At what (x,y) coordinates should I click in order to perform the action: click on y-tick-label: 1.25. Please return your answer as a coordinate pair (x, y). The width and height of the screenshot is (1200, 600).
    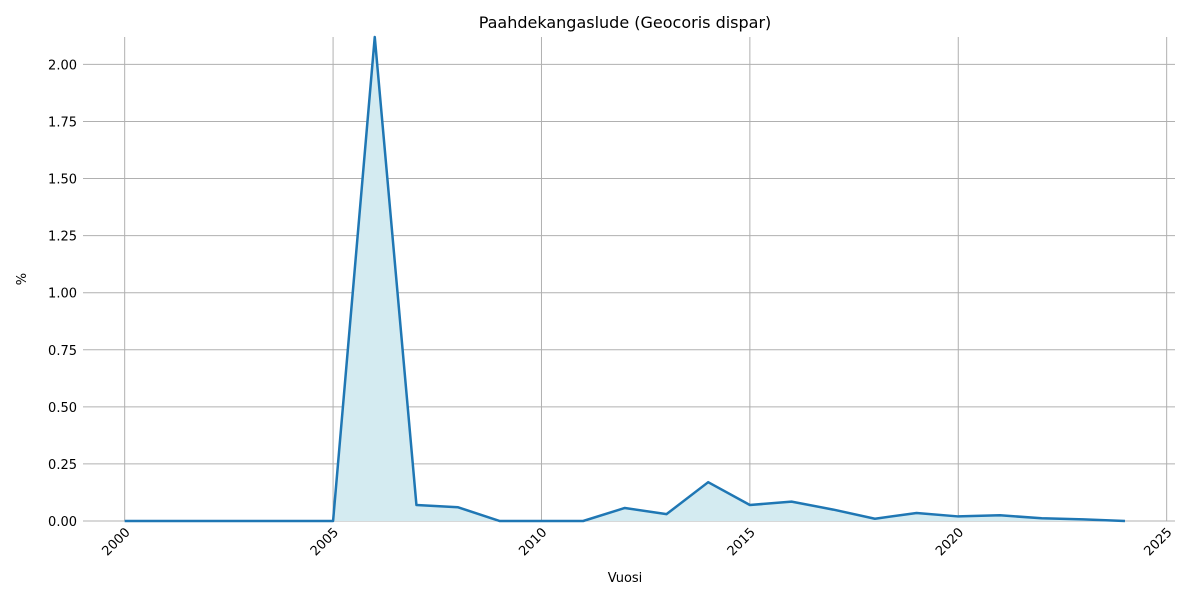
    Looking at the image, I should click on (62, 237).